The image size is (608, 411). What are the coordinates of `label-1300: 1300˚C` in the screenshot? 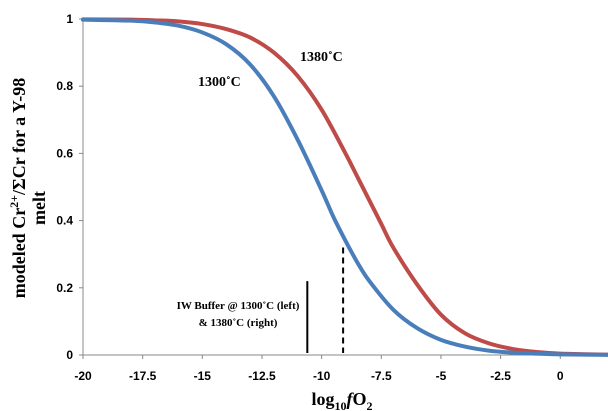 It's located at (219, 82).